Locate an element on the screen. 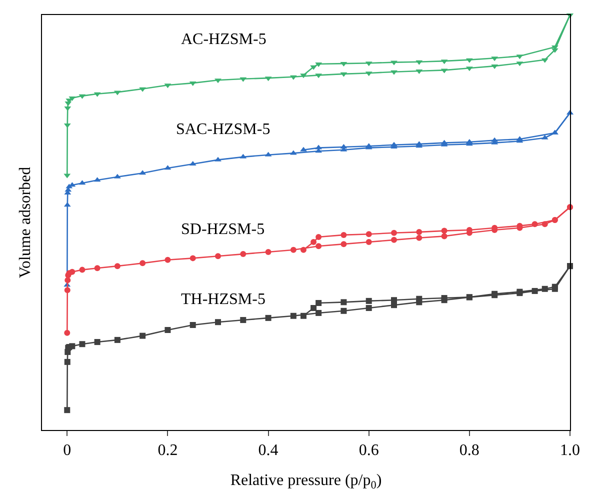 The width and height of the screenshot is (592, 504). series-label: AC-HZSM-5 is located at coordinates (223, 39).